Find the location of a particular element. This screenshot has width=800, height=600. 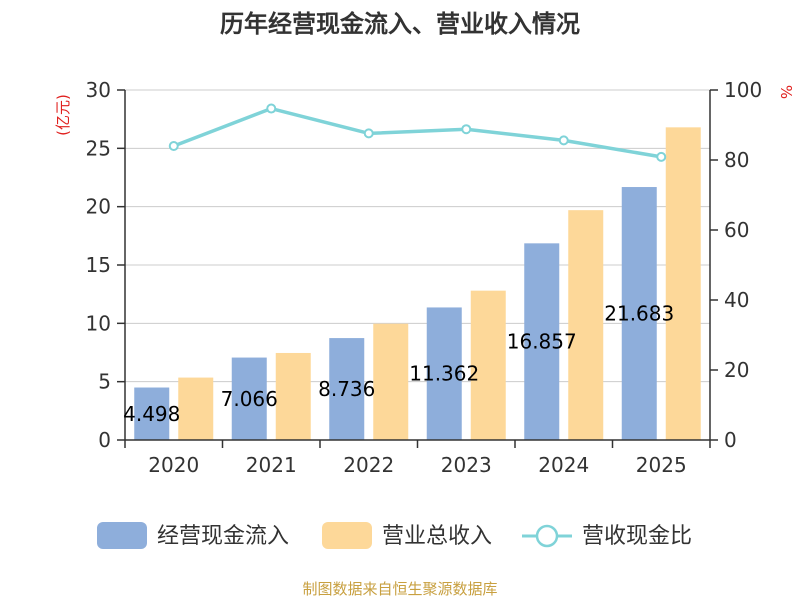

right-axis-tick-label: 80 is located at coordinates (736, 160).